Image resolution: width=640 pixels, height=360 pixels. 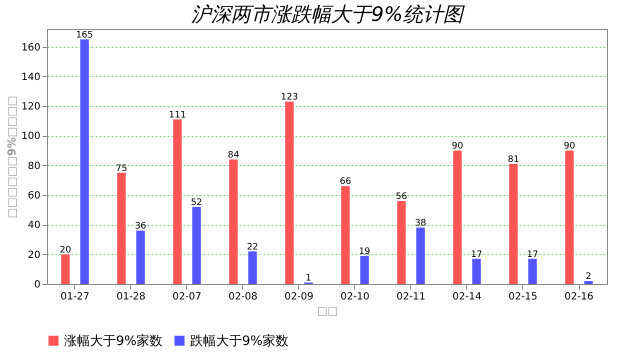 What do you see at coordinates (113, 340) in the screenshot?
I see `legend-label: 涨幅大于9%家数` at bounding box center [113, 340].